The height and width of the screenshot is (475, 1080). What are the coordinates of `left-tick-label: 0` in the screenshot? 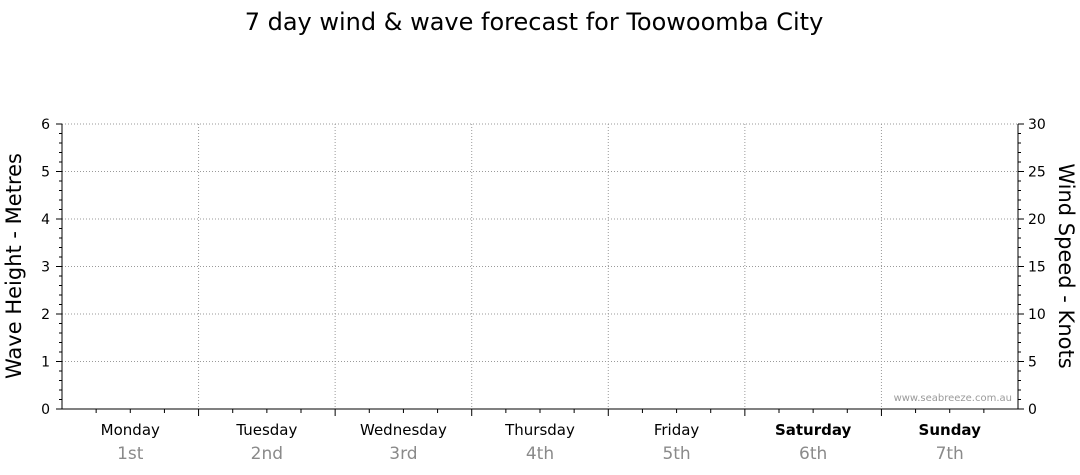 It's located at (45, 410).